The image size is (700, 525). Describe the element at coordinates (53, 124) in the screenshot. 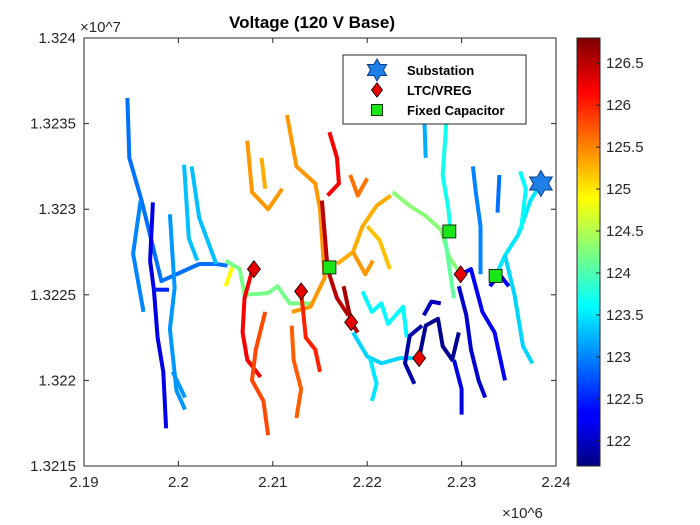

I see `y-tick-label-4: 1.3235` at that location.